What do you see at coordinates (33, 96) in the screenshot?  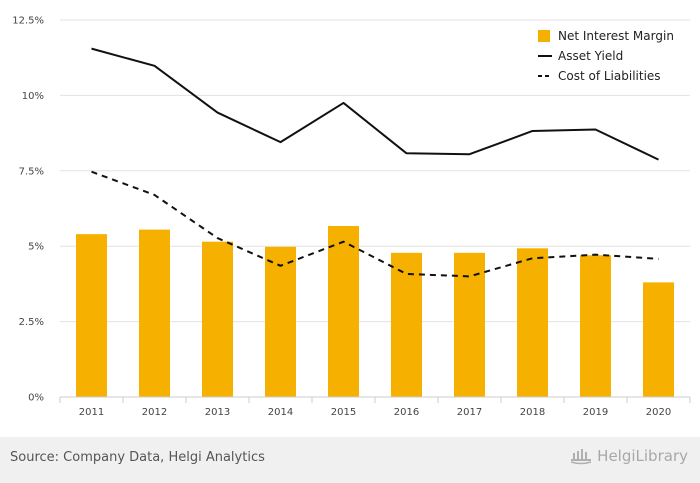 I see `y-tick-label: 10%` at bounding box center [33, 96].